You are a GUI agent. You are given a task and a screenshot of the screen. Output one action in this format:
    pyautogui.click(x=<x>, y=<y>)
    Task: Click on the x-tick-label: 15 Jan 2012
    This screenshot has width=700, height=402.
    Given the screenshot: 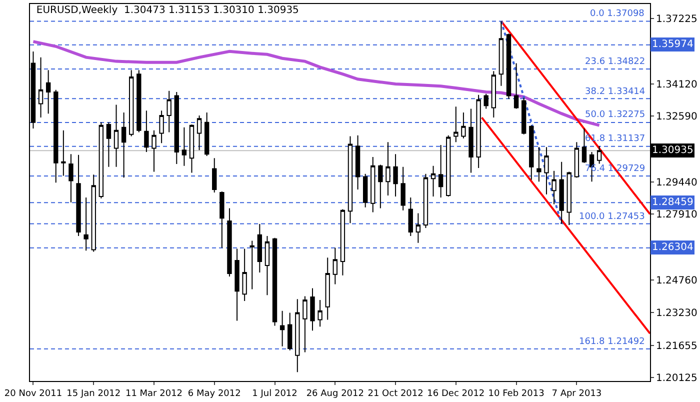 What is the action you would take?
    pyautogui.click(x=93, y=393)
    